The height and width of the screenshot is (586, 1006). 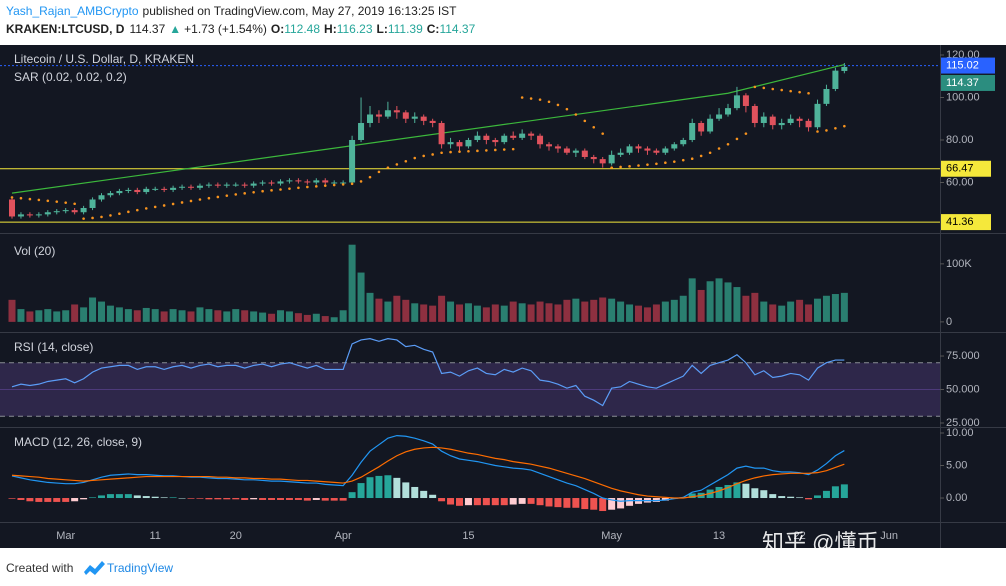 What do you see at coordinates (960, 140) in the screenshot?
I see `y-tick-label: 80.00` at bounding box center [960, 140].